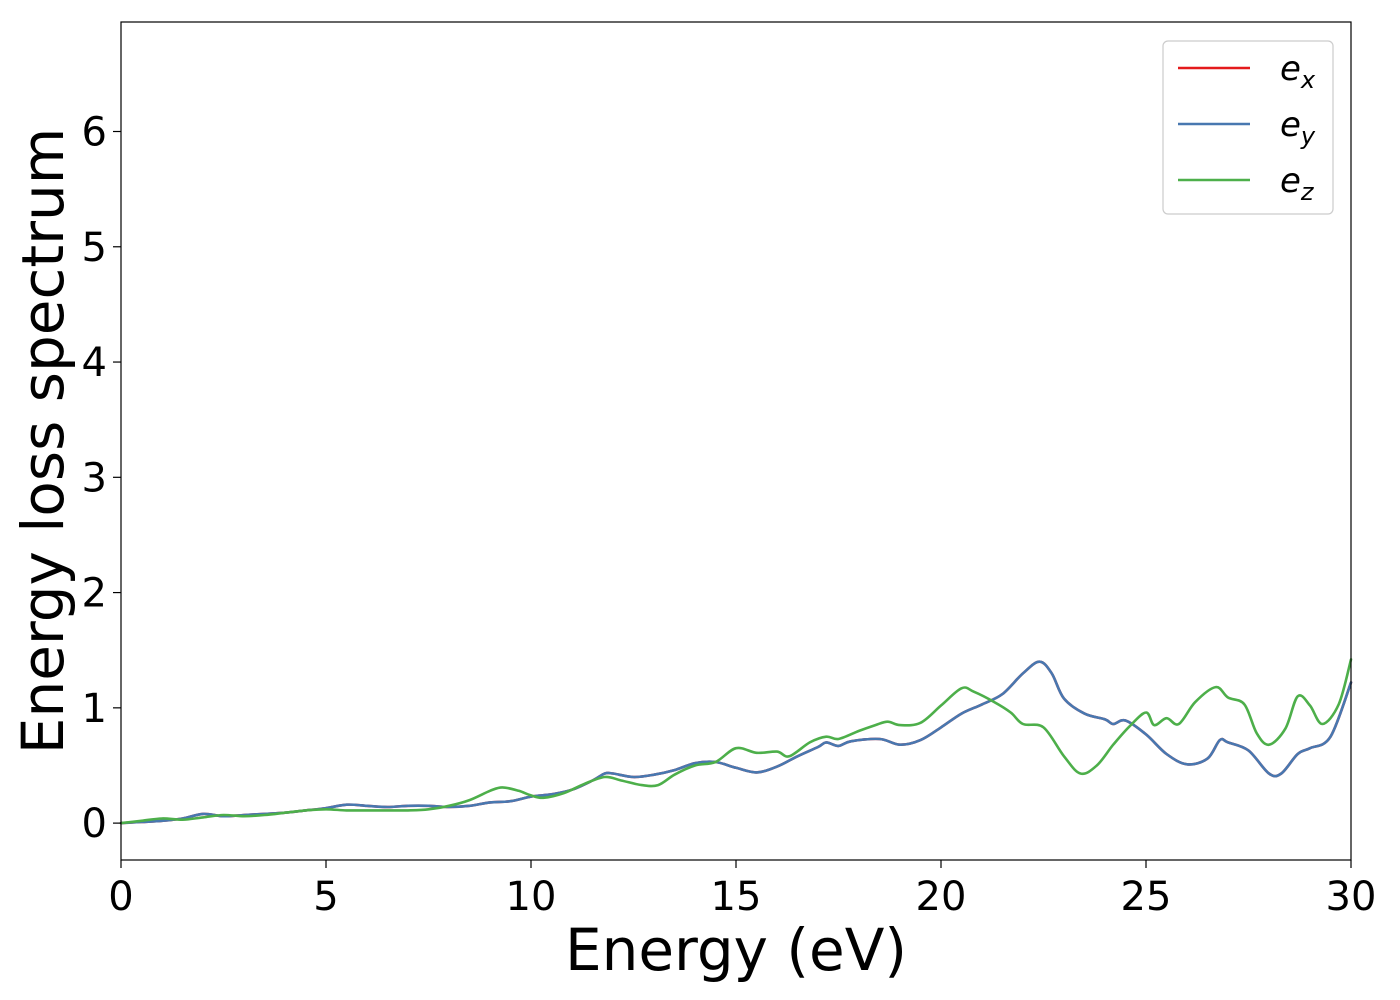 This screenshot has height=1000, width=1400. What do you see at coordinates (94, 824) in the screenshot?
I see `y-tick-label: 0` at bounding box center [94, 824].